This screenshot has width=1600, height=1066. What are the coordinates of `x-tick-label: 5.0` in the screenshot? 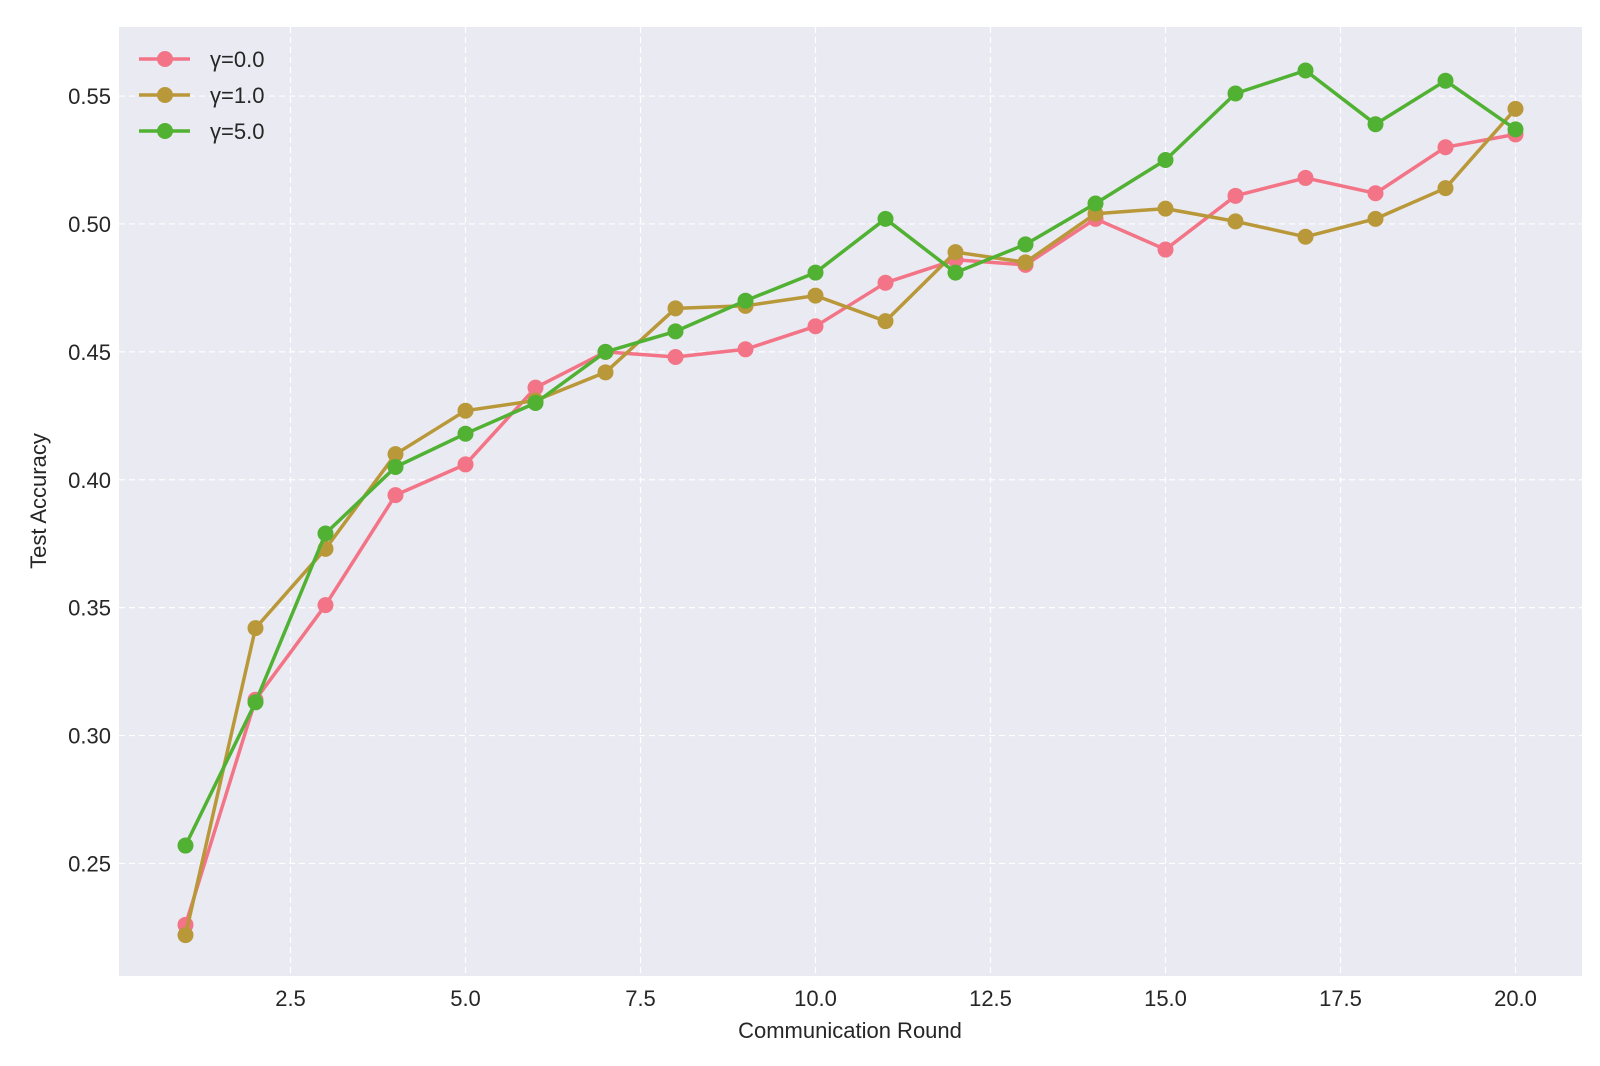 It's located at (465, 998).